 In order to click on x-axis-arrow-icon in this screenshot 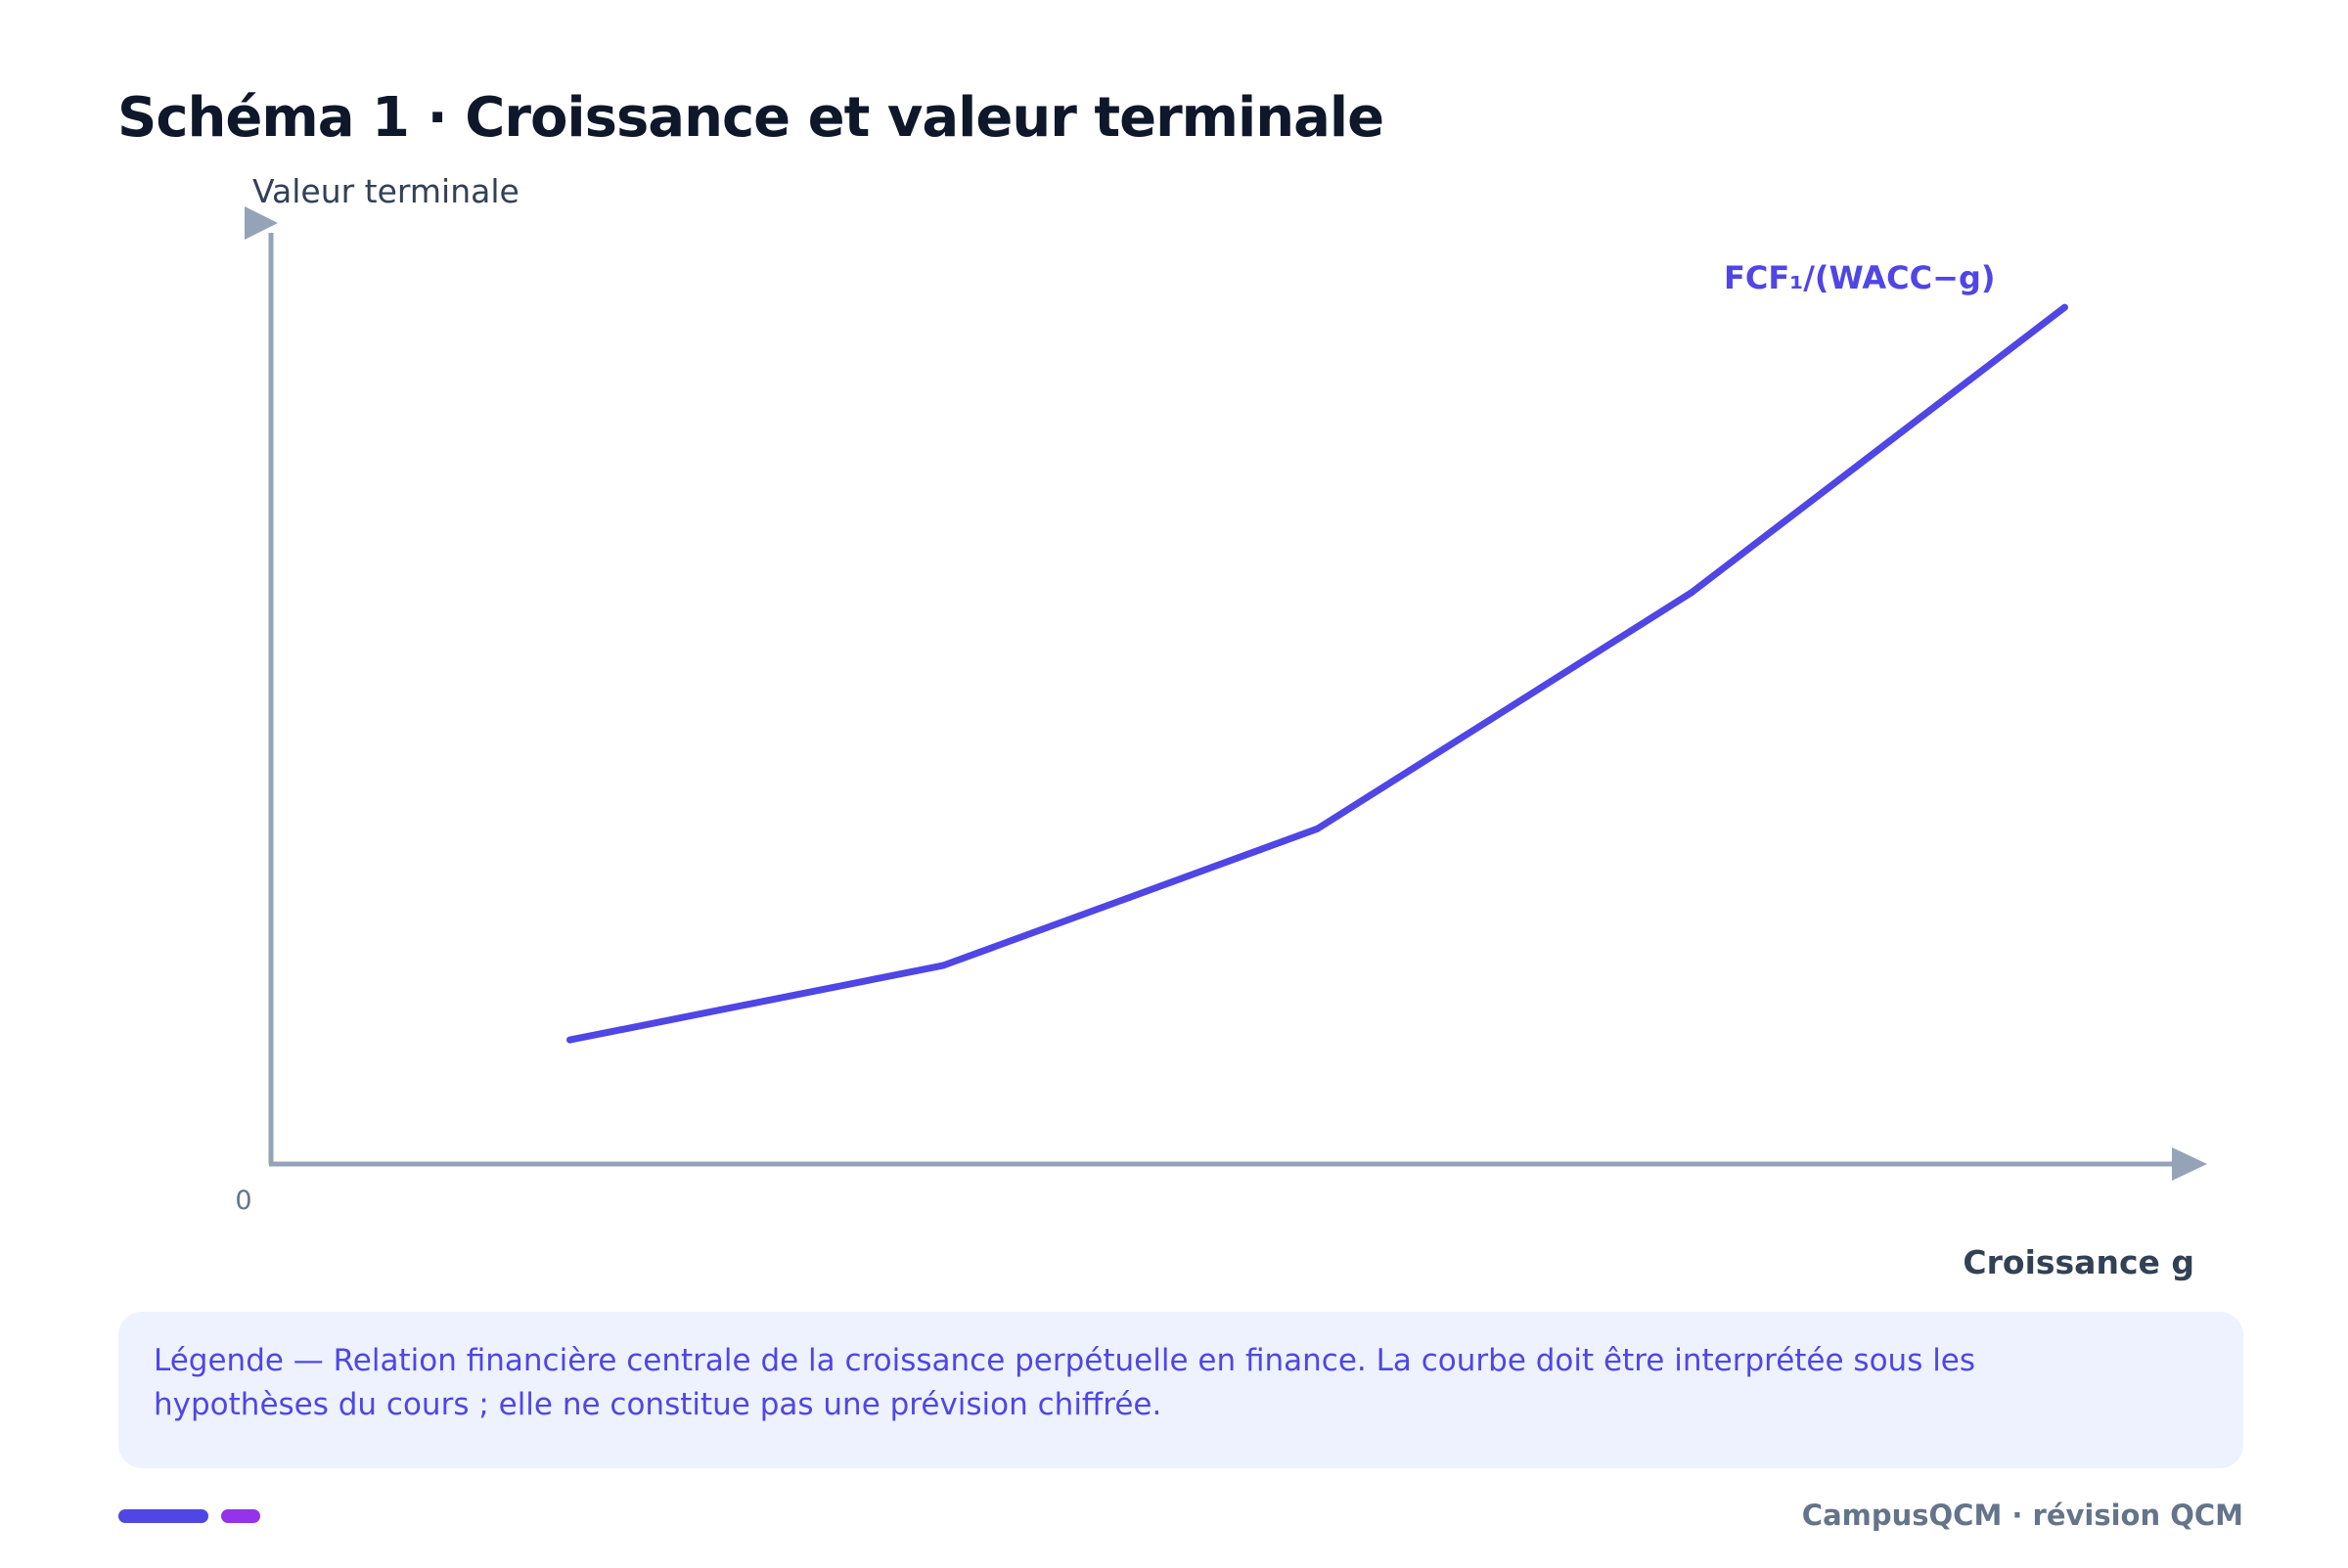, I will do `click(2189, 1164)`.